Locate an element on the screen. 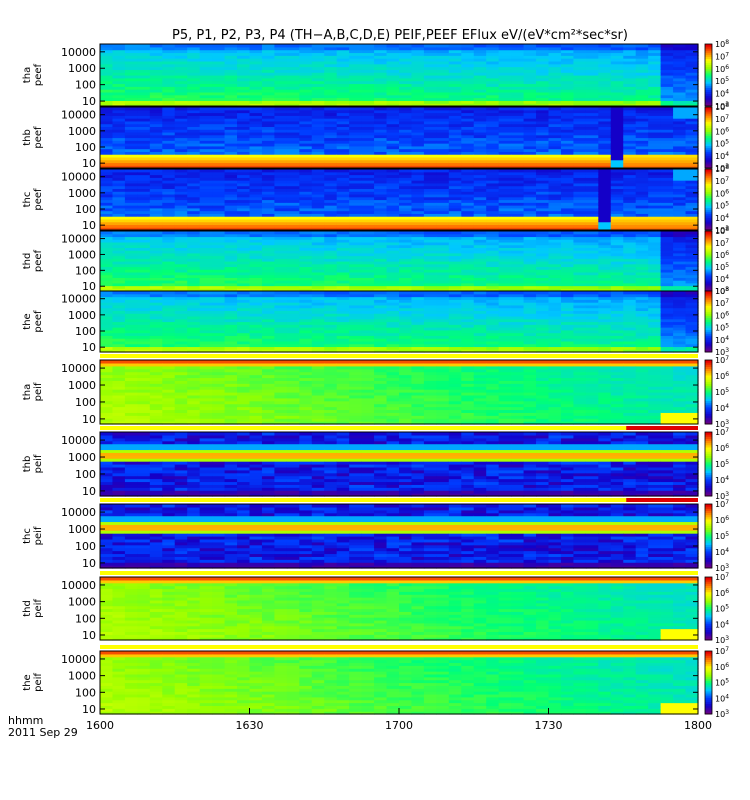  panel-label: thbpeef is located at coordinates (33, 137).